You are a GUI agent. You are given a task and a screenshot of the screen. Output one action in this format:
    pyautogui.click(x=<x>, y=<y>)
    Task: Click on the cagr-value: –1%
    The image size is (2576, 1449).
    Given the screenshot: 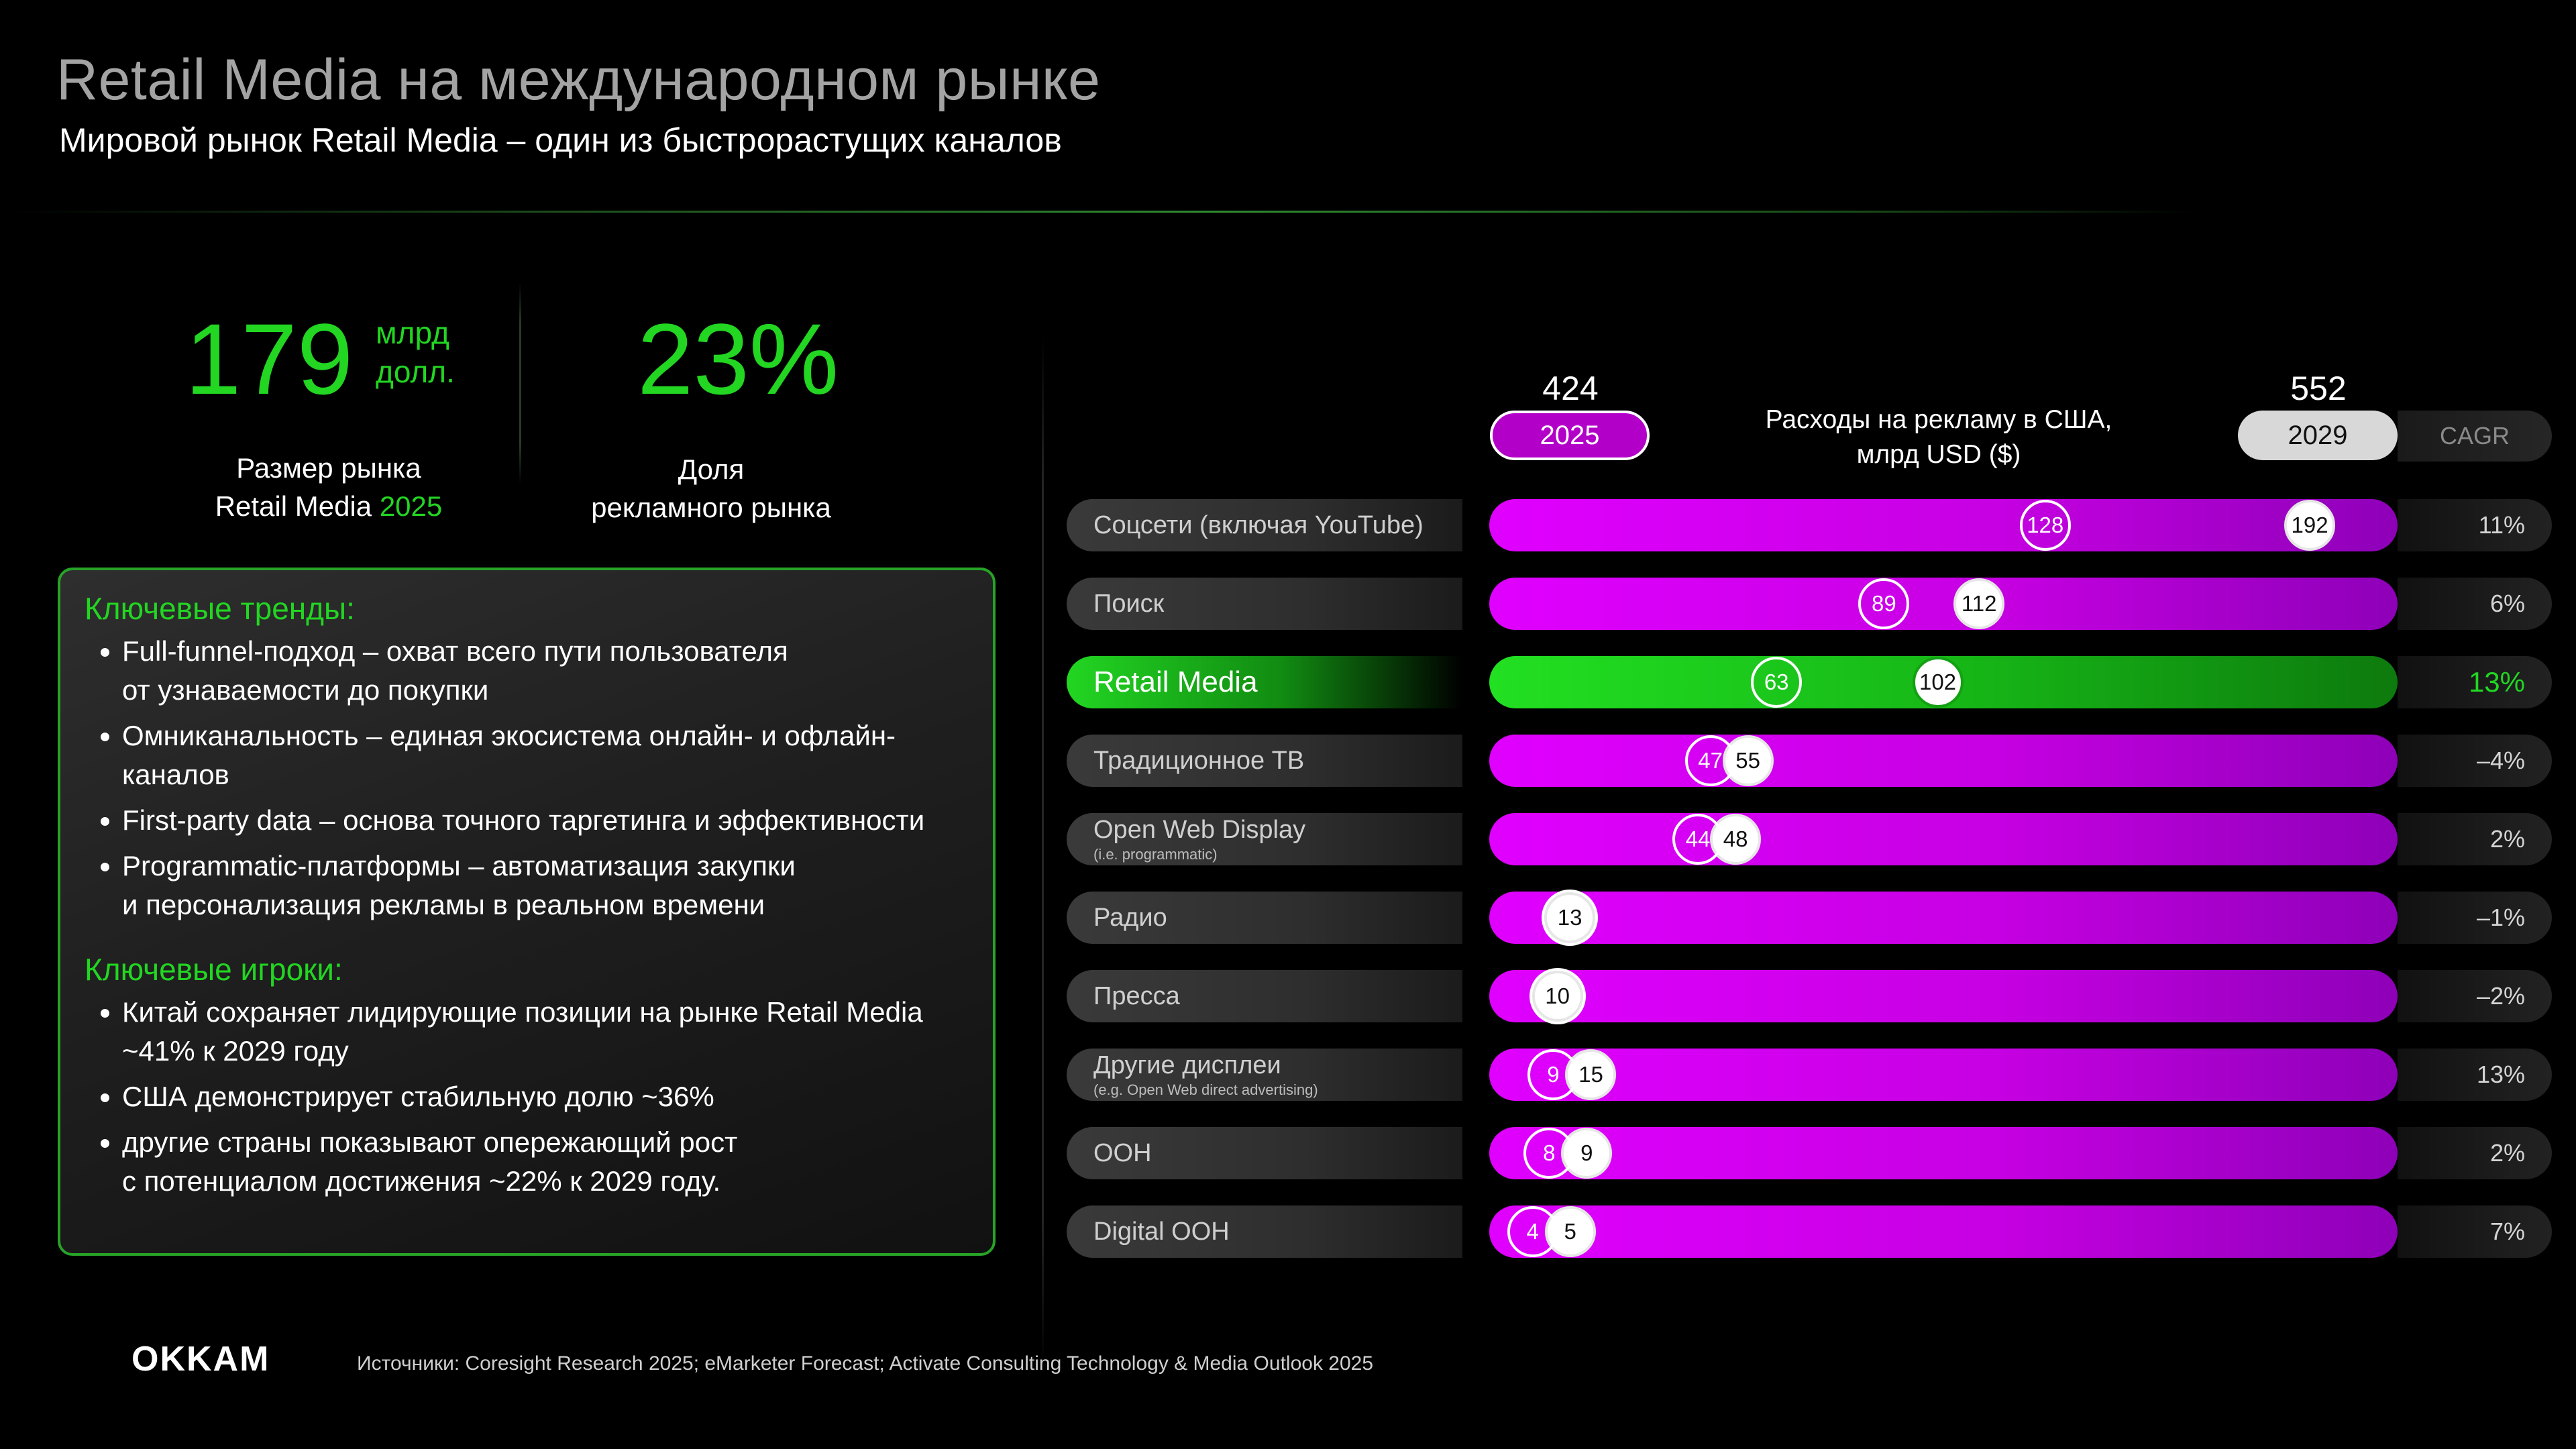 What is the action you would take?
    pyautogui.click(x=2475, y=918)
    